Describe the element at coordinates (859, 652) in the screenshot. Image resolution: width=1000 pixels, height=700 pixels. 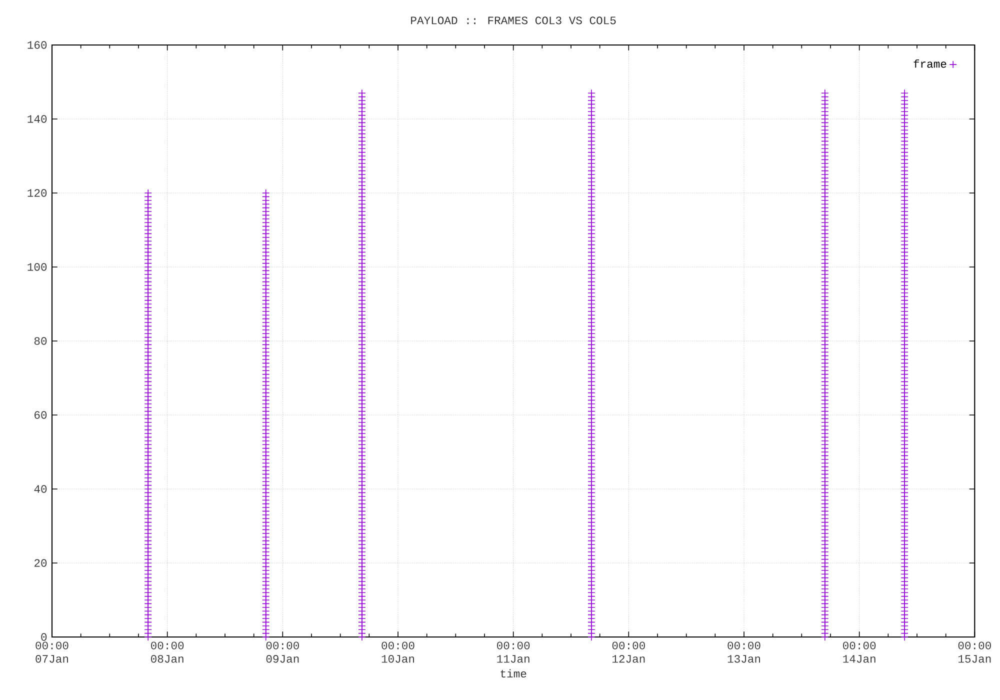
I see `x-tick-label: 00:00 14Jan` at that location.